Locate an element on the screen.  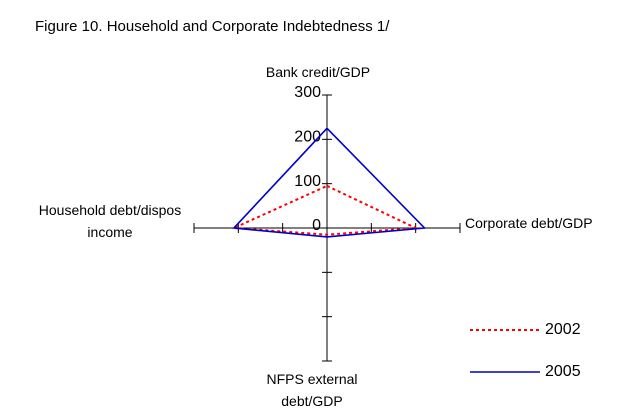
legend-label: 2005 is located at coordinates (563, 371).